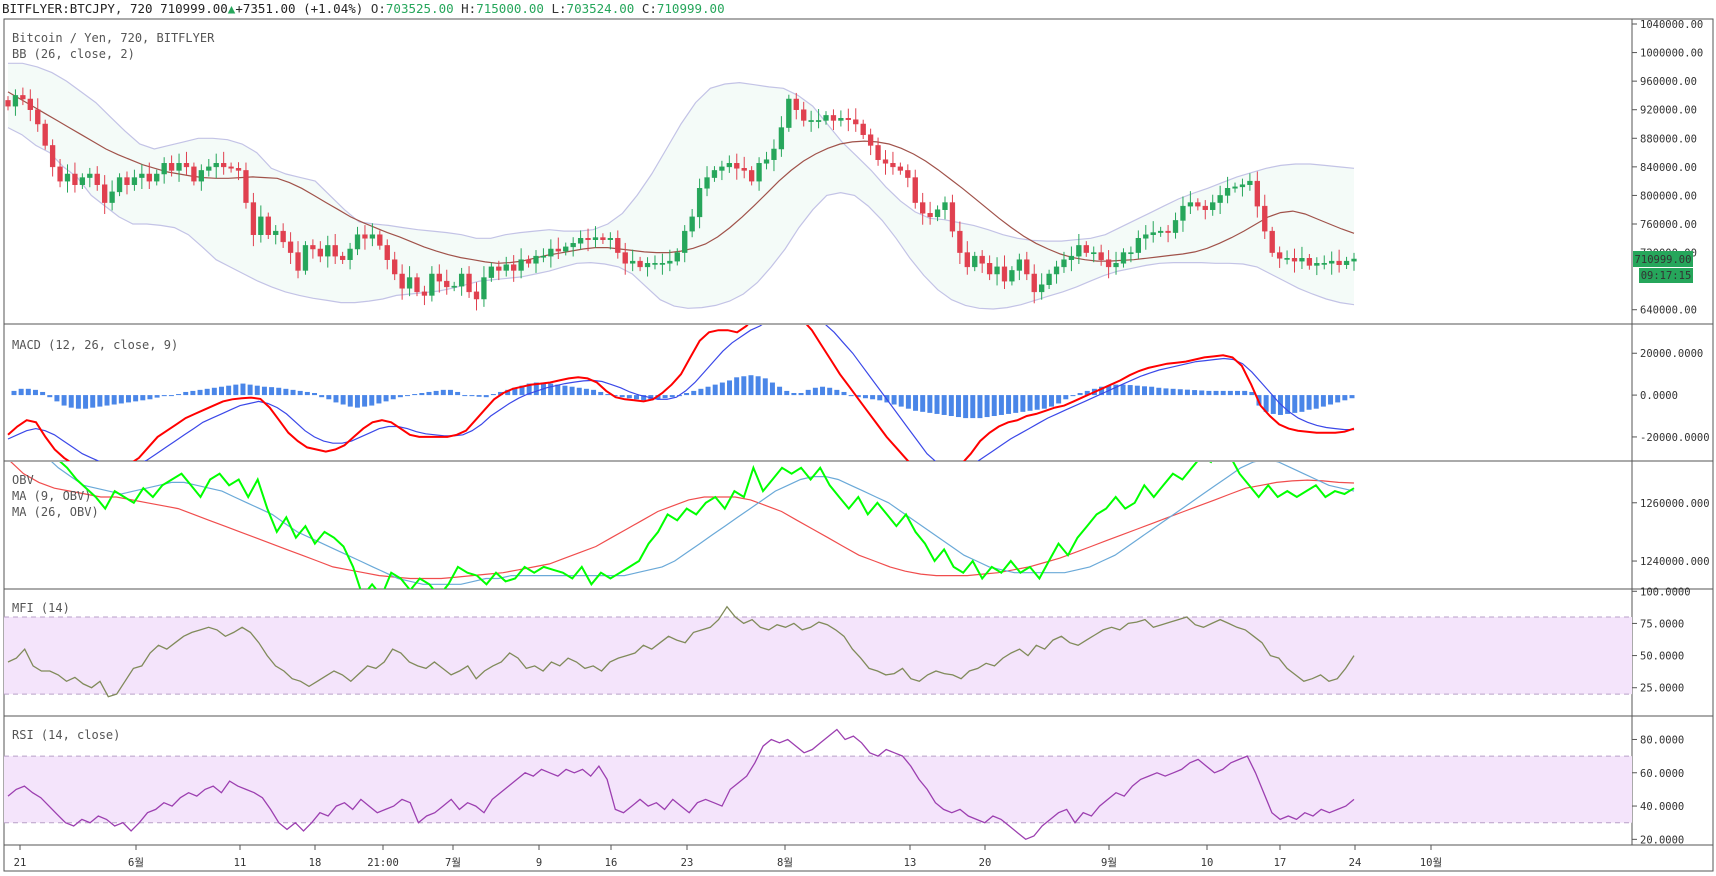 Image resolution: width=1716 pixels, height=876 pixels. What do you see at coordinates (1662, 740) in the screenshot?
I see `y-tick-label: 80.0000` at bounding box center [1662, 740].